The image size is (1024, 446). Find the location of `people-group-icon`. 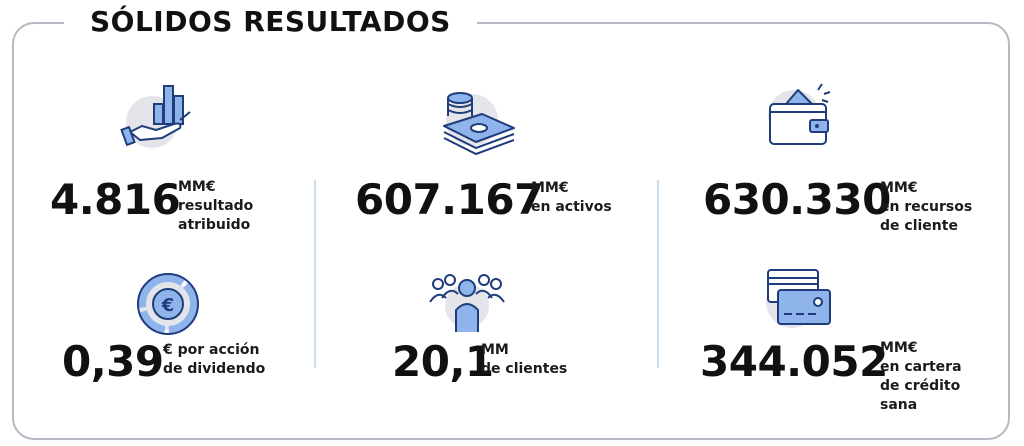

people-group-icon is located at coordinates (467, 303).